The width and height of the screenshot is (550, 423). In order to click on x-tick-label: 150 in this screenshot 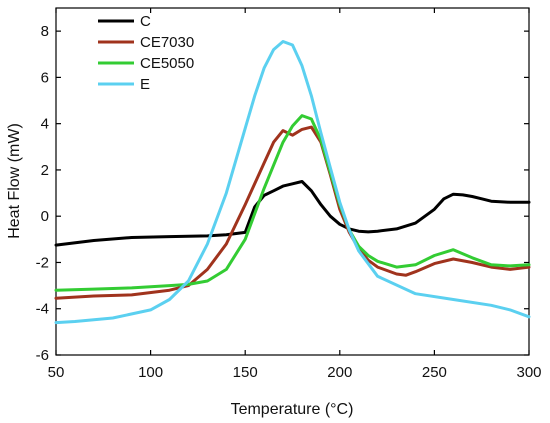, I will do `click(245, 372)`.